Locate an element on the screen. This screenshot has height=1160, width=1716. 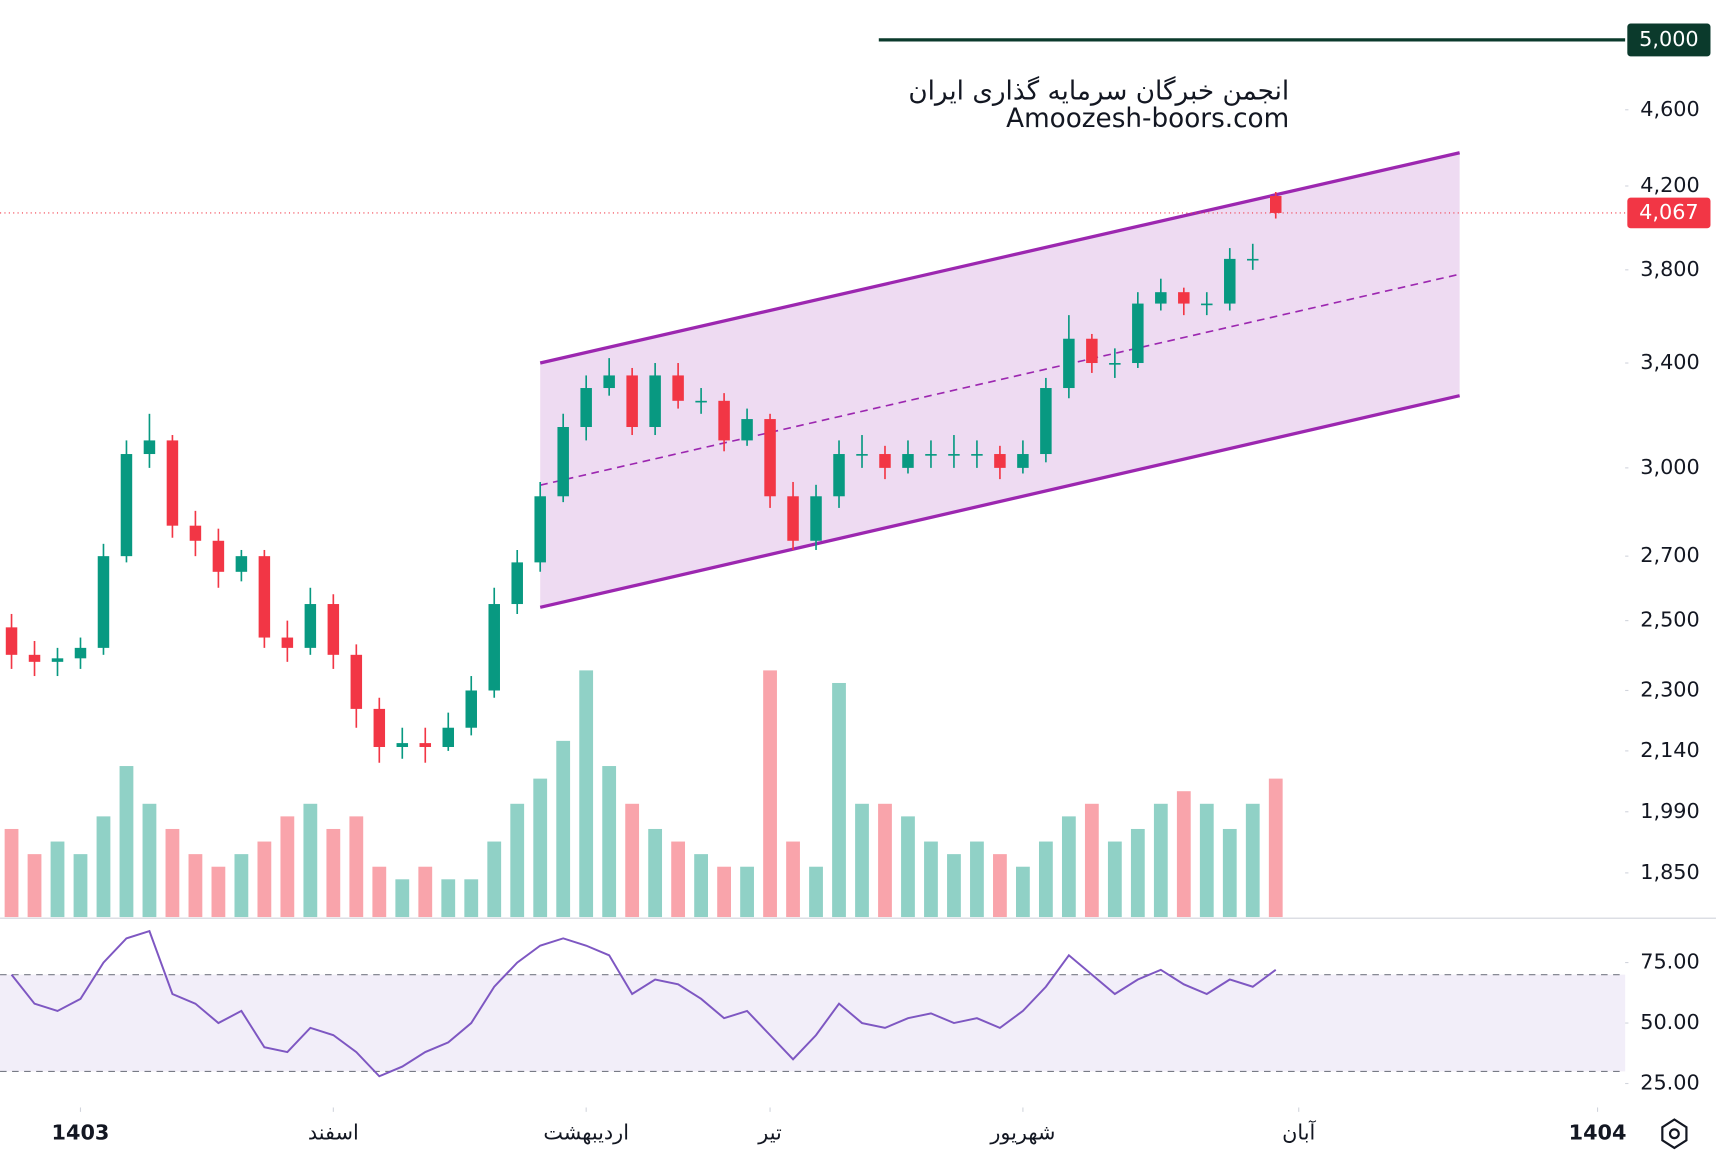
settings-icon is located at coordinates (1674, 1134).